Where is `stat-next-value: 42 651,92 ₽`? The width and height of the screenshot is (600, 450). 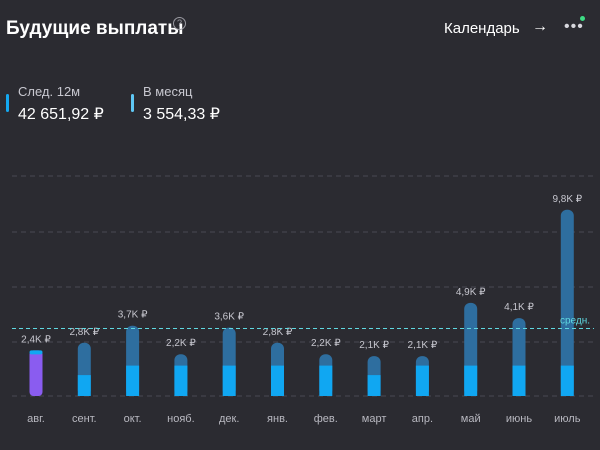 stat-next-value: 42 651,92 ₽ is located at coordinates (61, 114).